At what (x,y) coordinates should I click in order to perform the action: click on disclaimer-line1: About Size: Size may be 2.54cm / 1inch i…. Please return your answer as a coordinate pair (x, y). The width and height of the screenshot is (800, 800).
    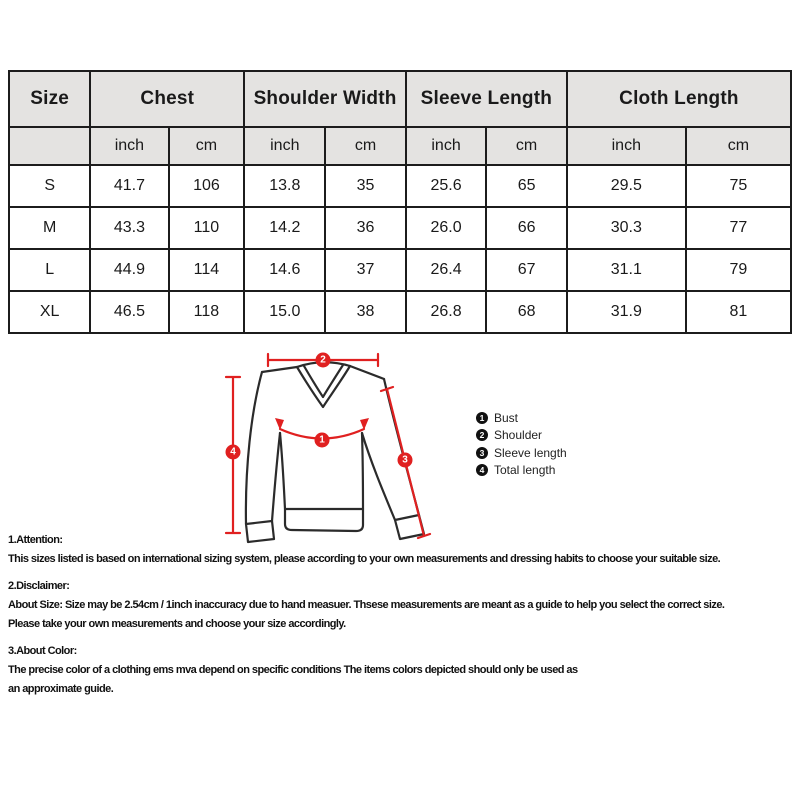
    Looking at the image, I should click on (366, 605).